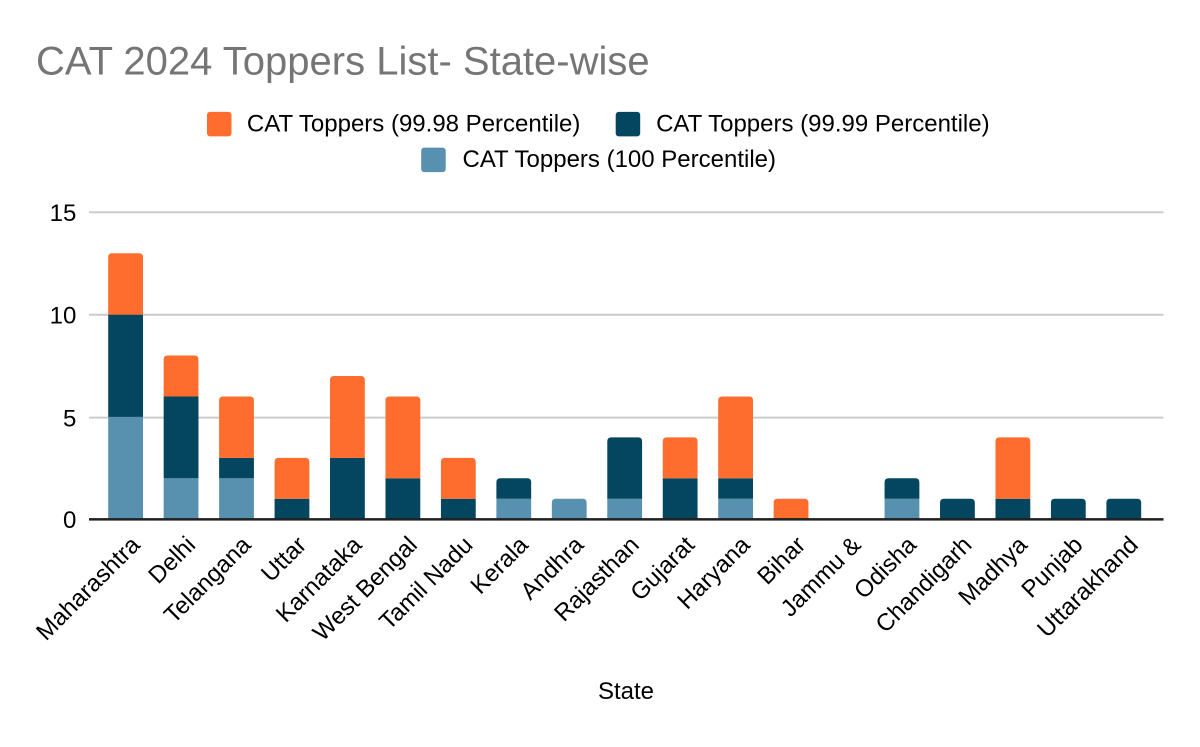 The image size is (1200, 747). I want to click on svg-text: CAT Toppers (100 Percentile), so click(620, 159).